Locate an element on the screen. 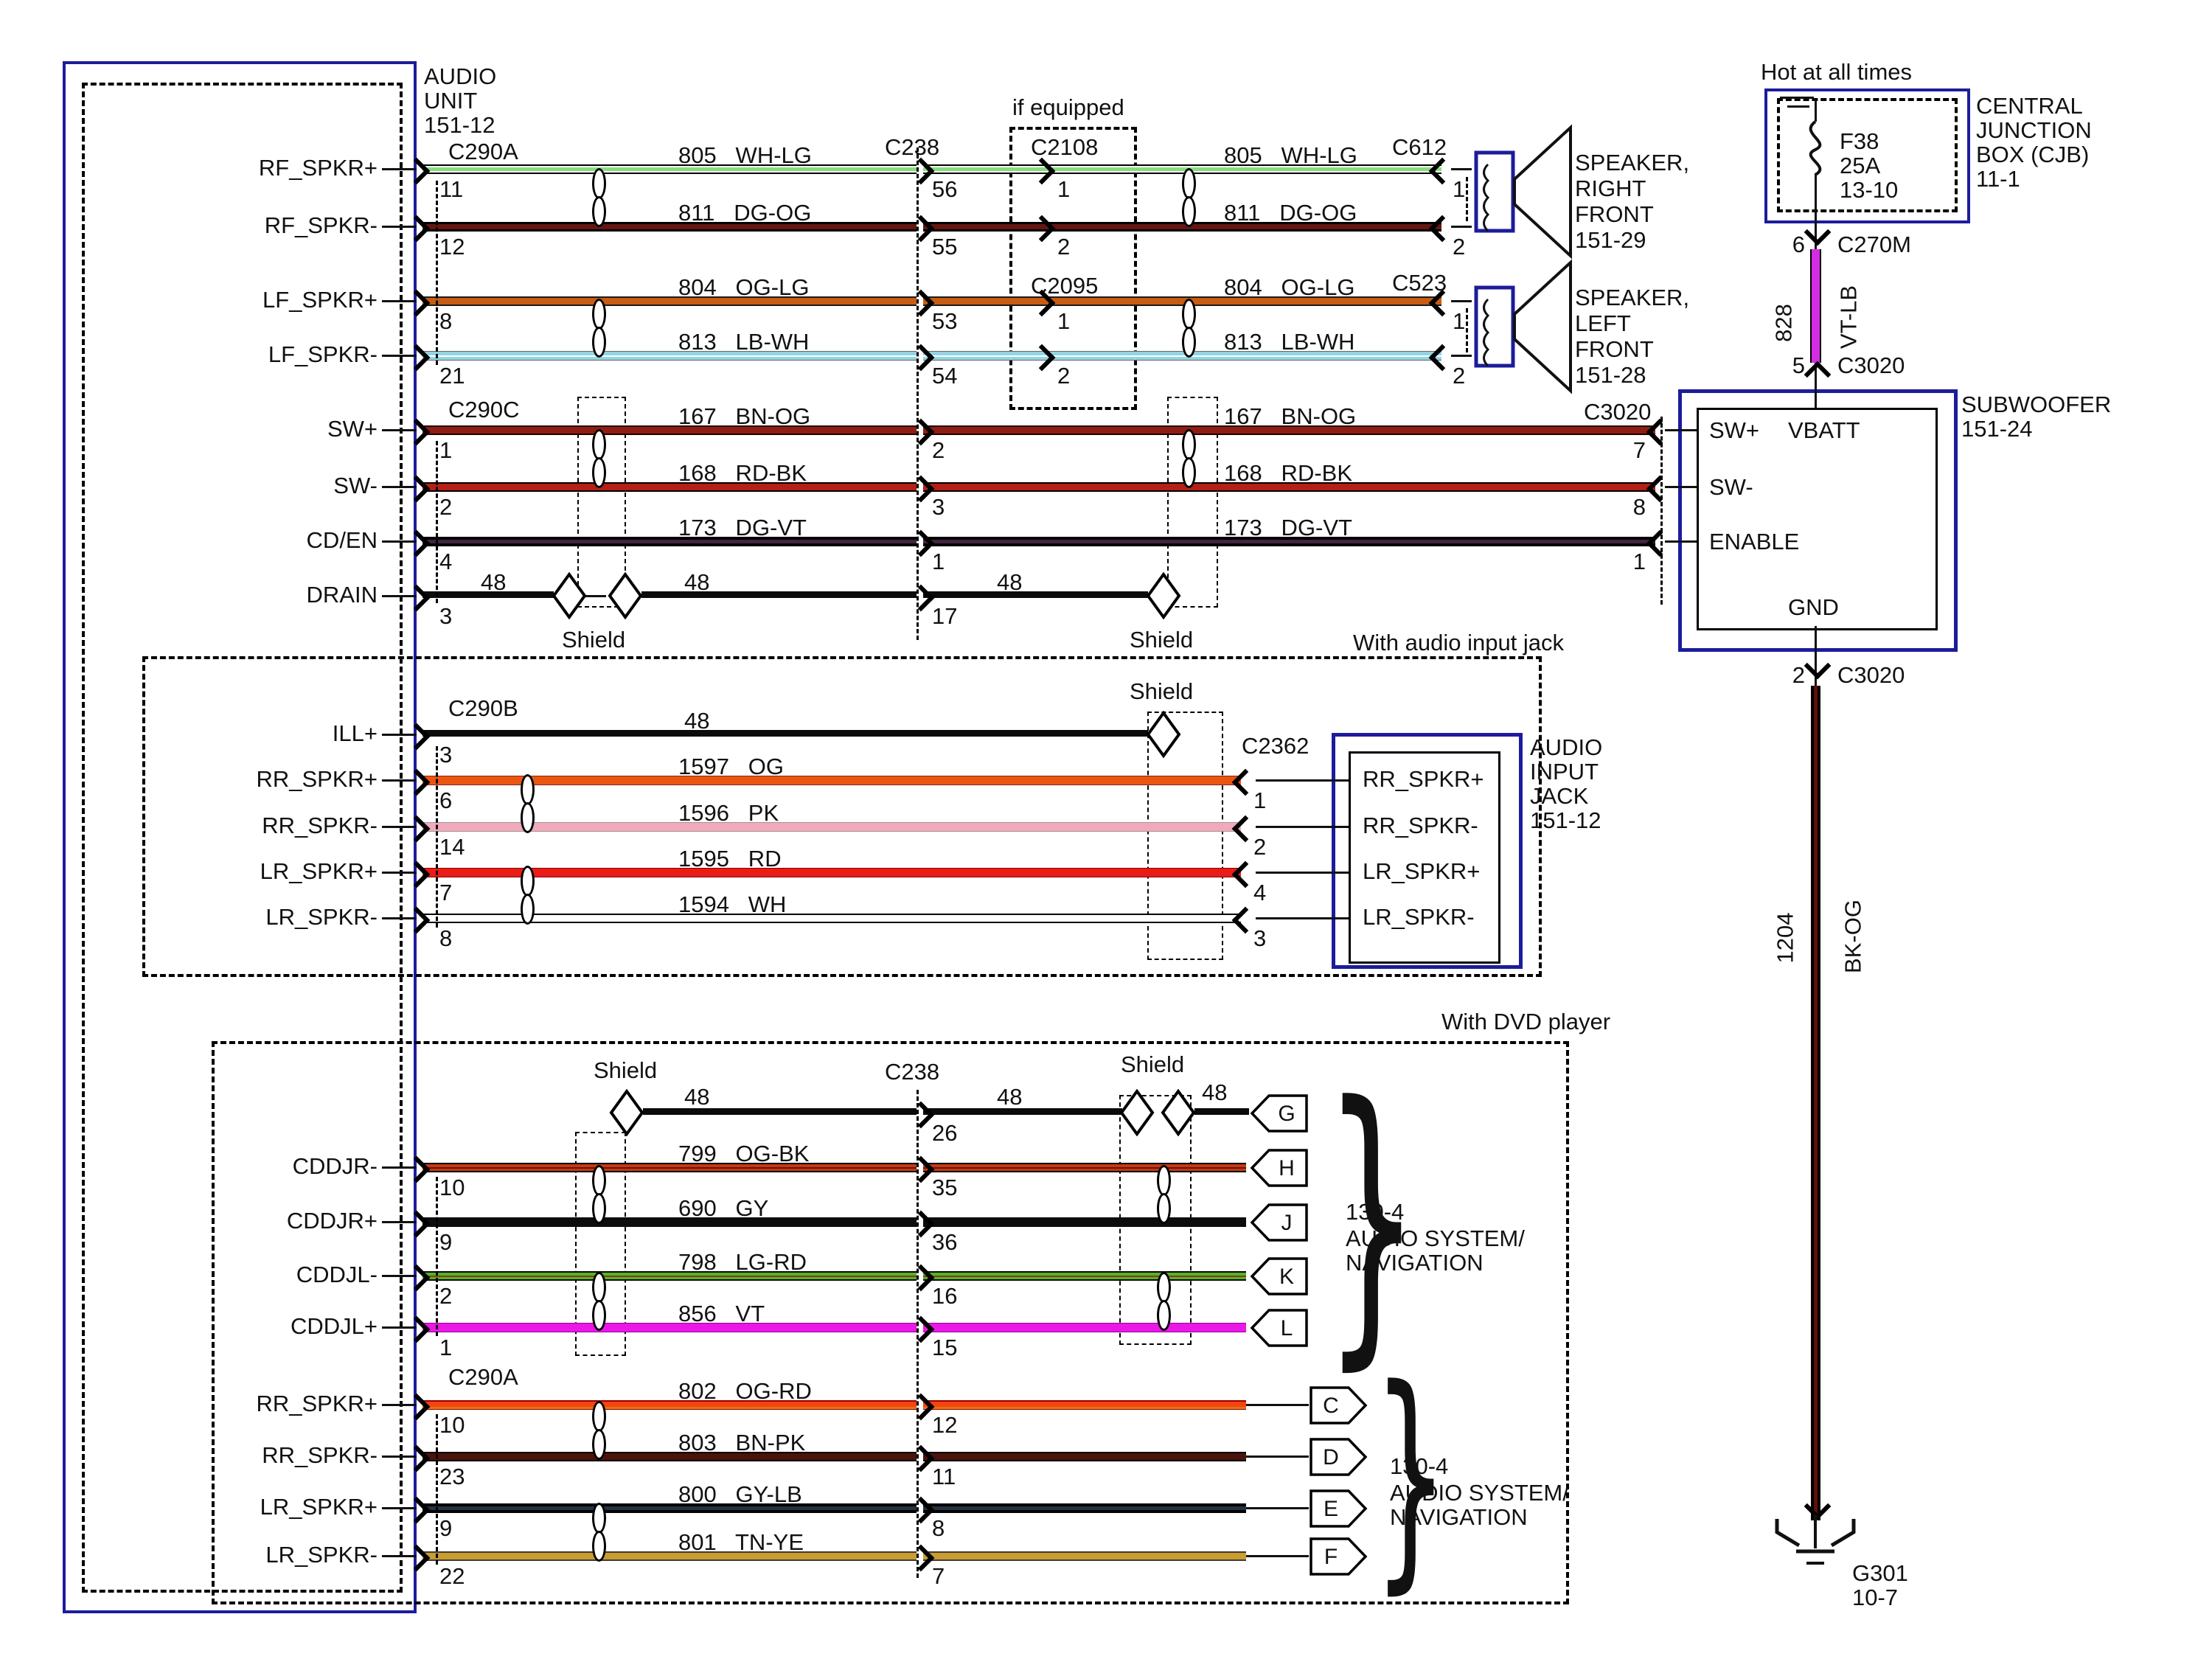 The image size is (2212, 1659). pin-c238-54: 54 is located at coordinates (945, 376).